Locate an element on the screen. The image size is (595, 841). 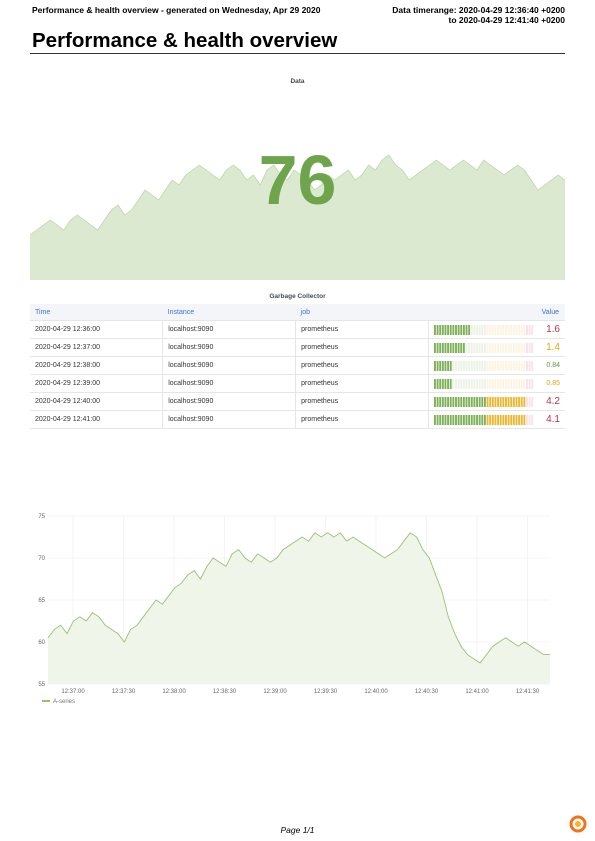
cell-time: 2020-04-29 12:41:00 is located at coordinates (97, 419).